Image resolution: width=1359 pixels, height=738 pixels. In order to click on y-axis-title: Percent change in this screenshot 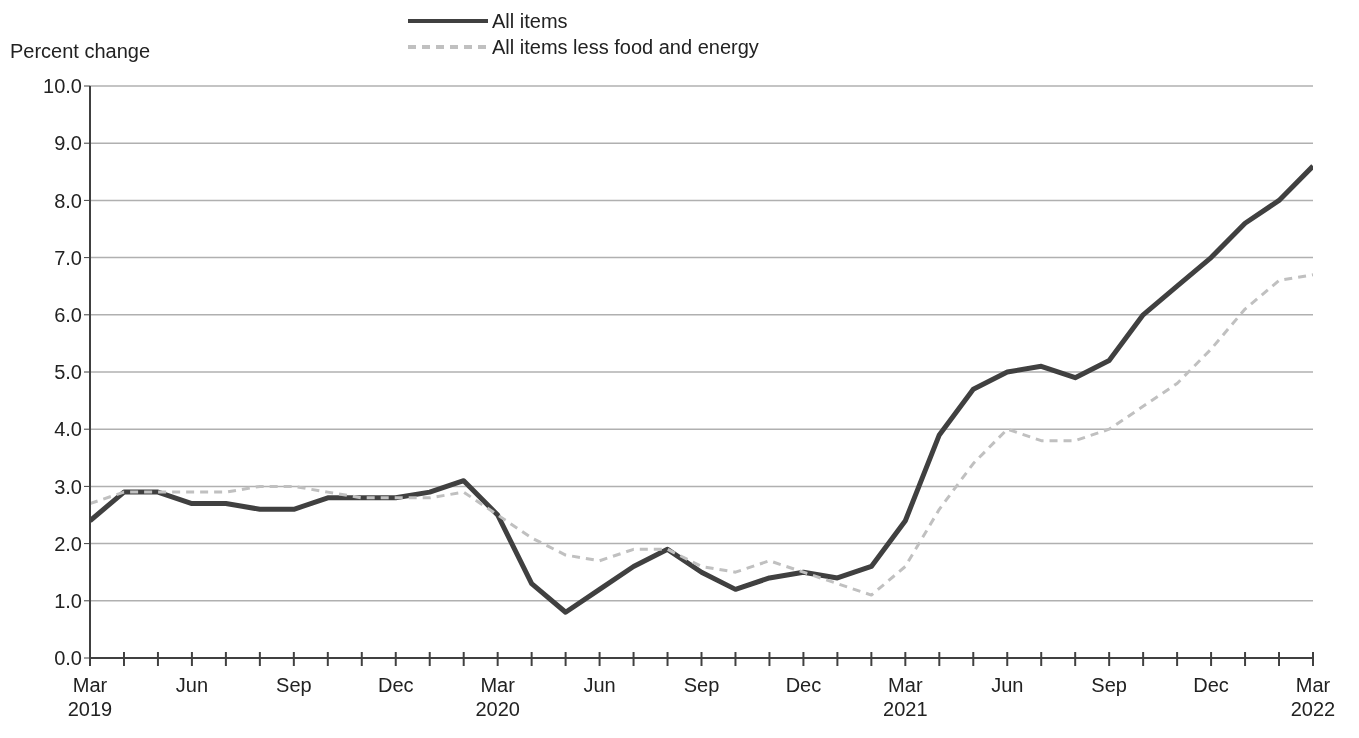, I will do `click(80, 51)`.